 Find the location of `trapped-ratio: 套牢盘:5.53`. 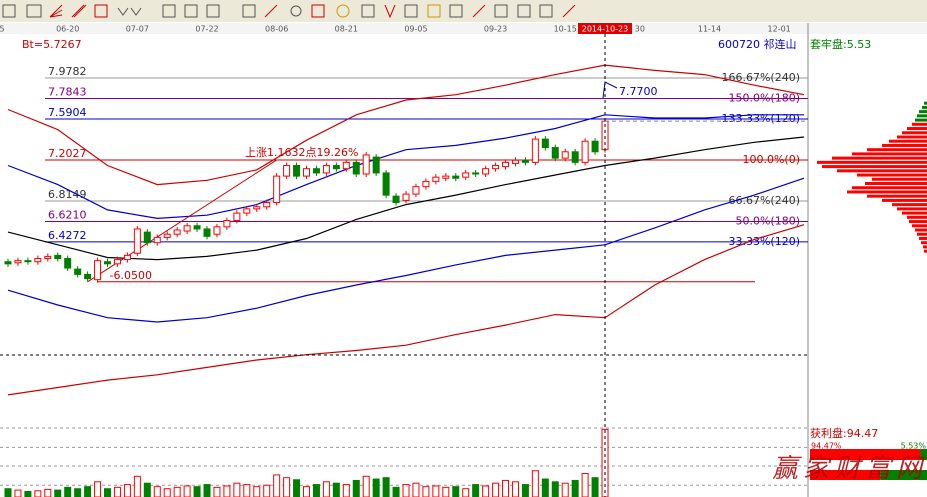

trapped-ratio: 套牢盘:5.53 is located at coordinates (840, 44).